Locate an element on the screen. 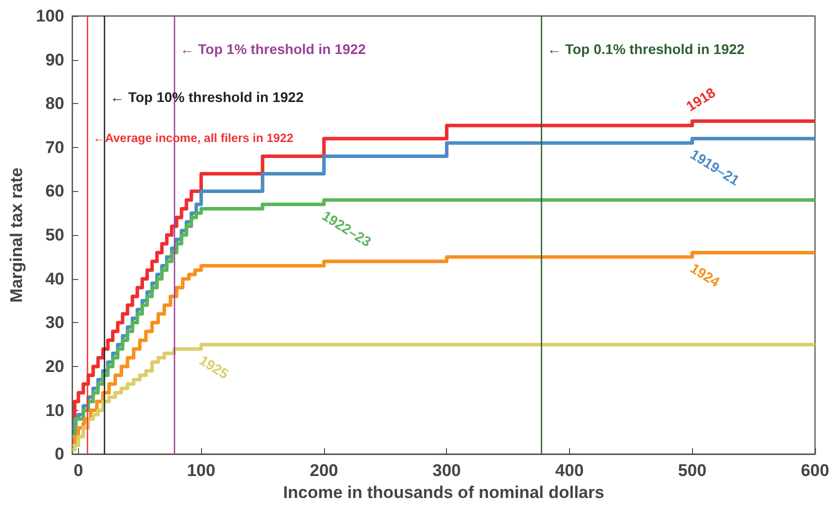  text: 1924 is located at coordinates (705, 275).